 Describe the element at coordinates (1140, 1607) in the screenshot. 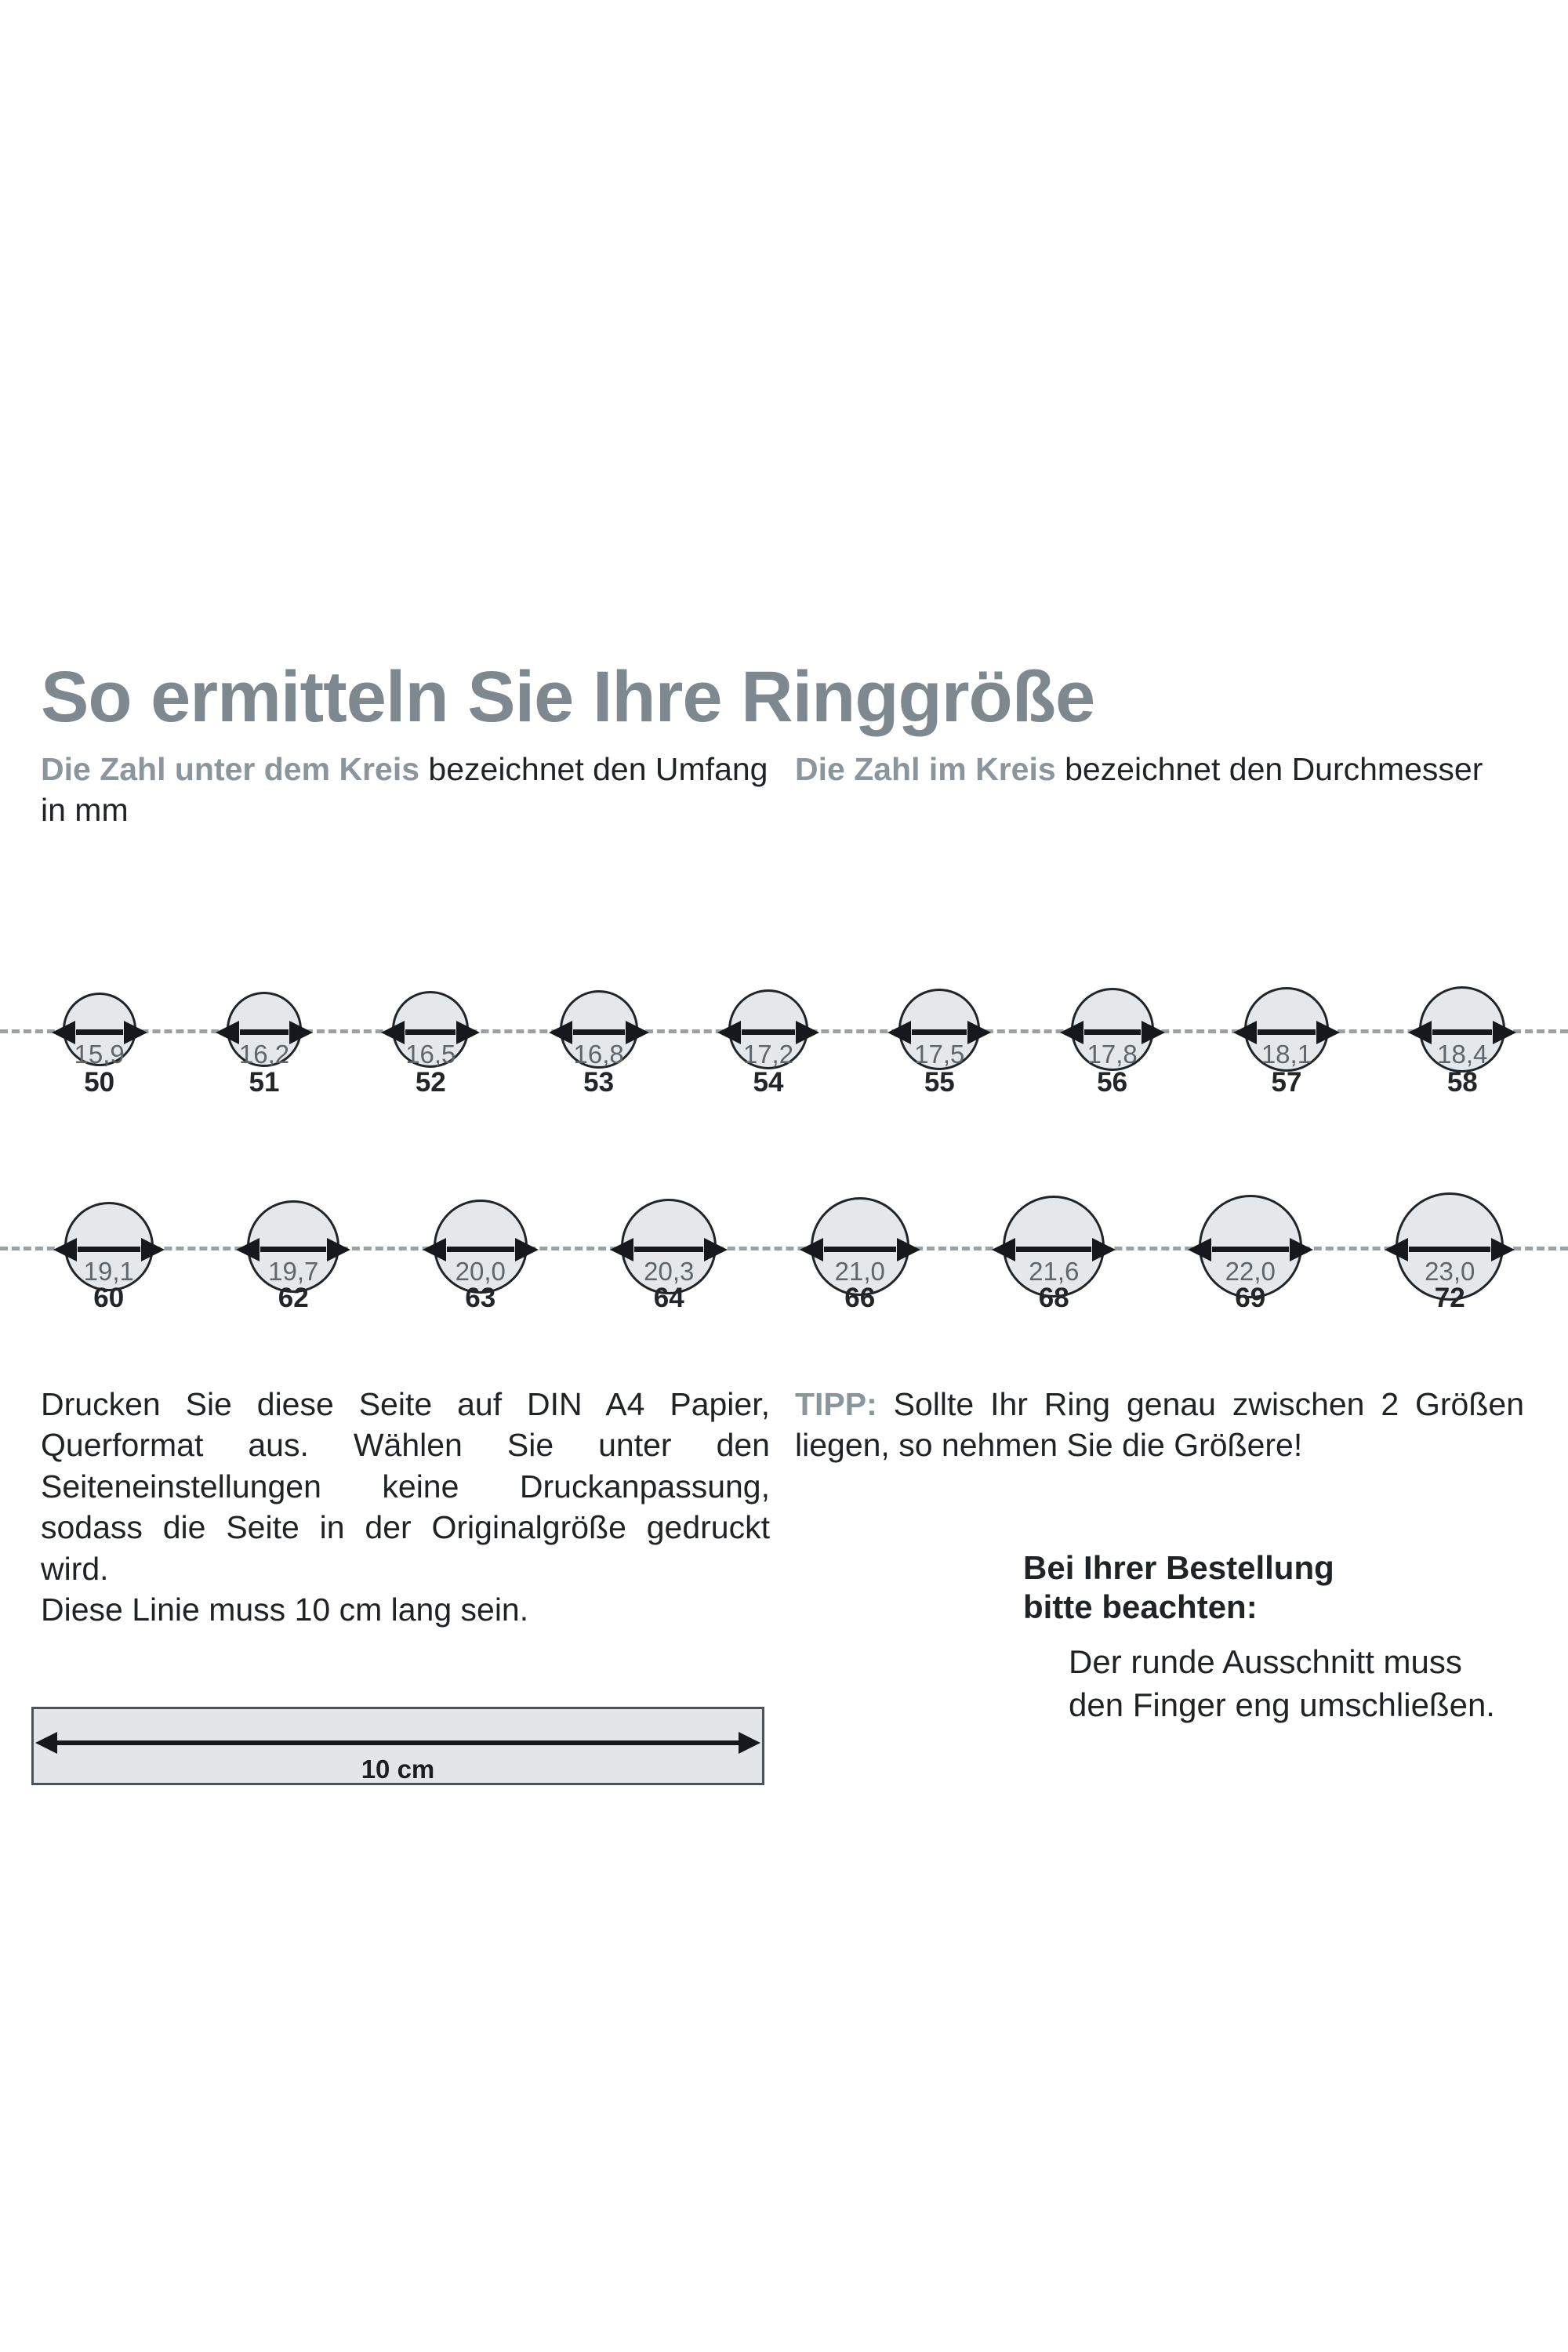

I see `order-note-heading-line2: bitte beachten:` at that location.